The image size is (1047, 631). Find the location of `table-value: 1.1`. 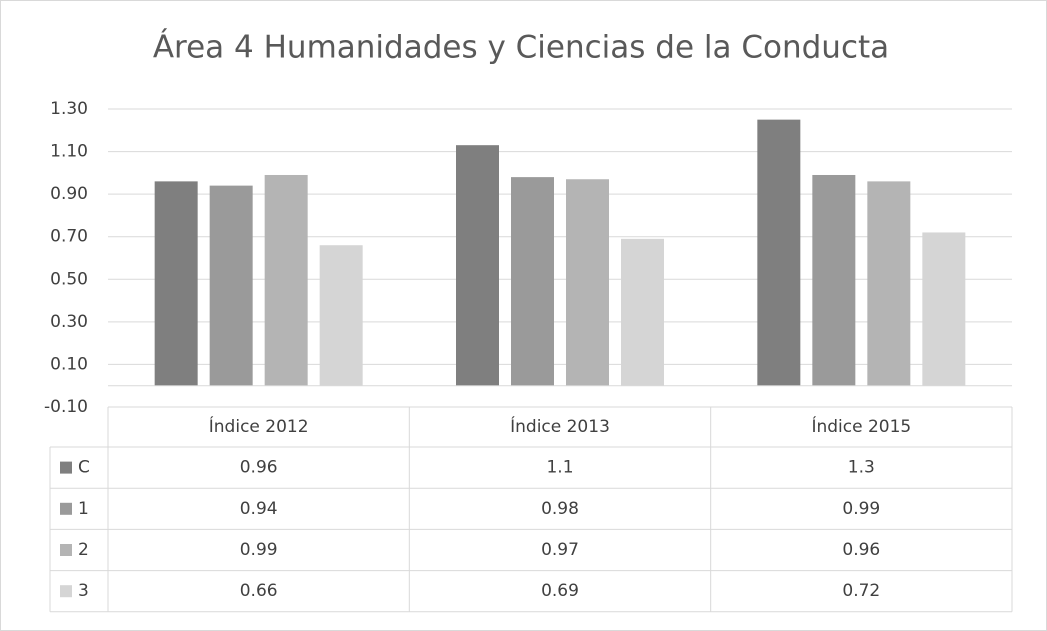

table-value: 1.1 is located at coordinates (559, 468).